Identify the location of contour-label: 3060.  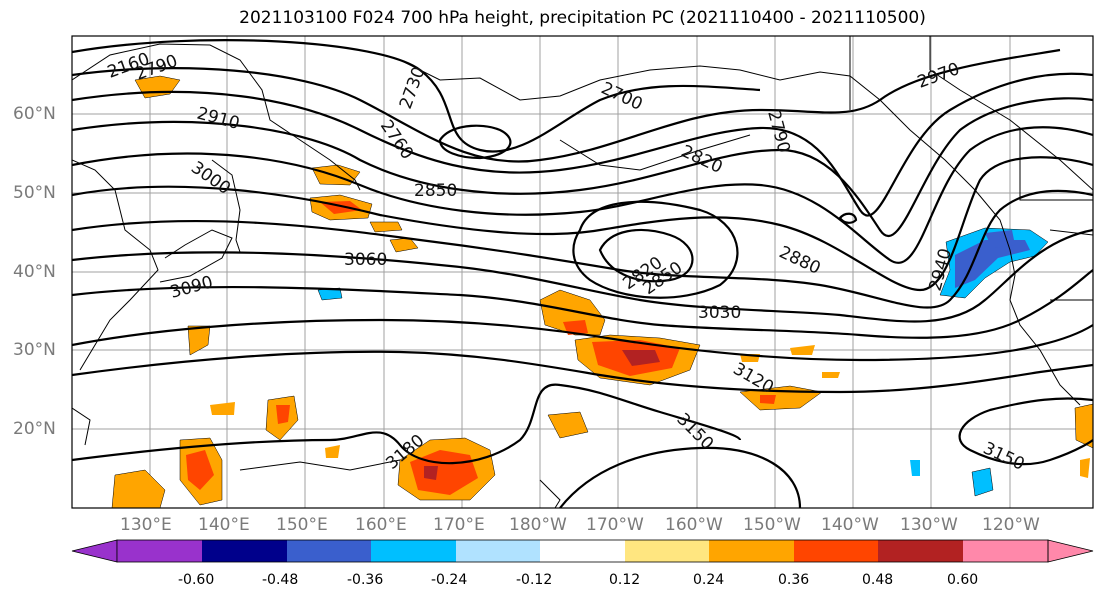
(365, 260).